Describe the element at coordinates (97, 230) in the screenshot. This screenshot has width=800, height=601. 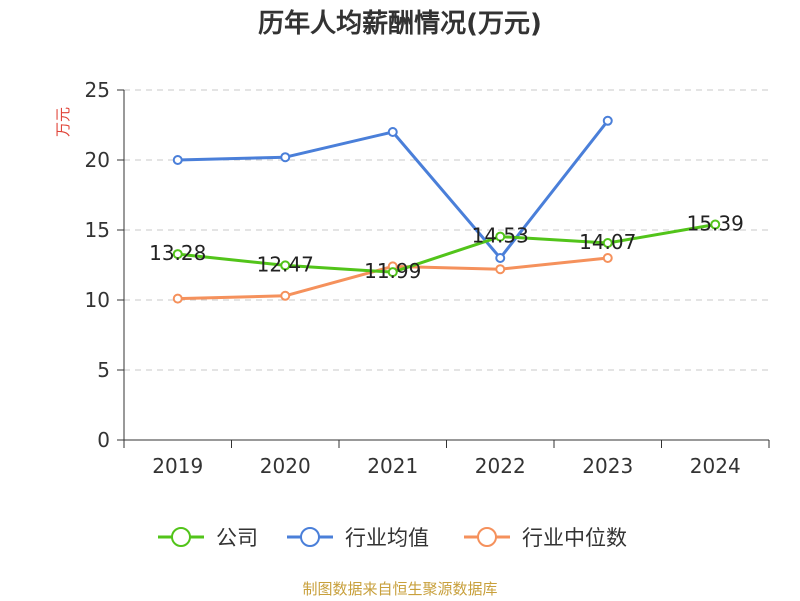
I see `y-tick-label: 15` at that location.